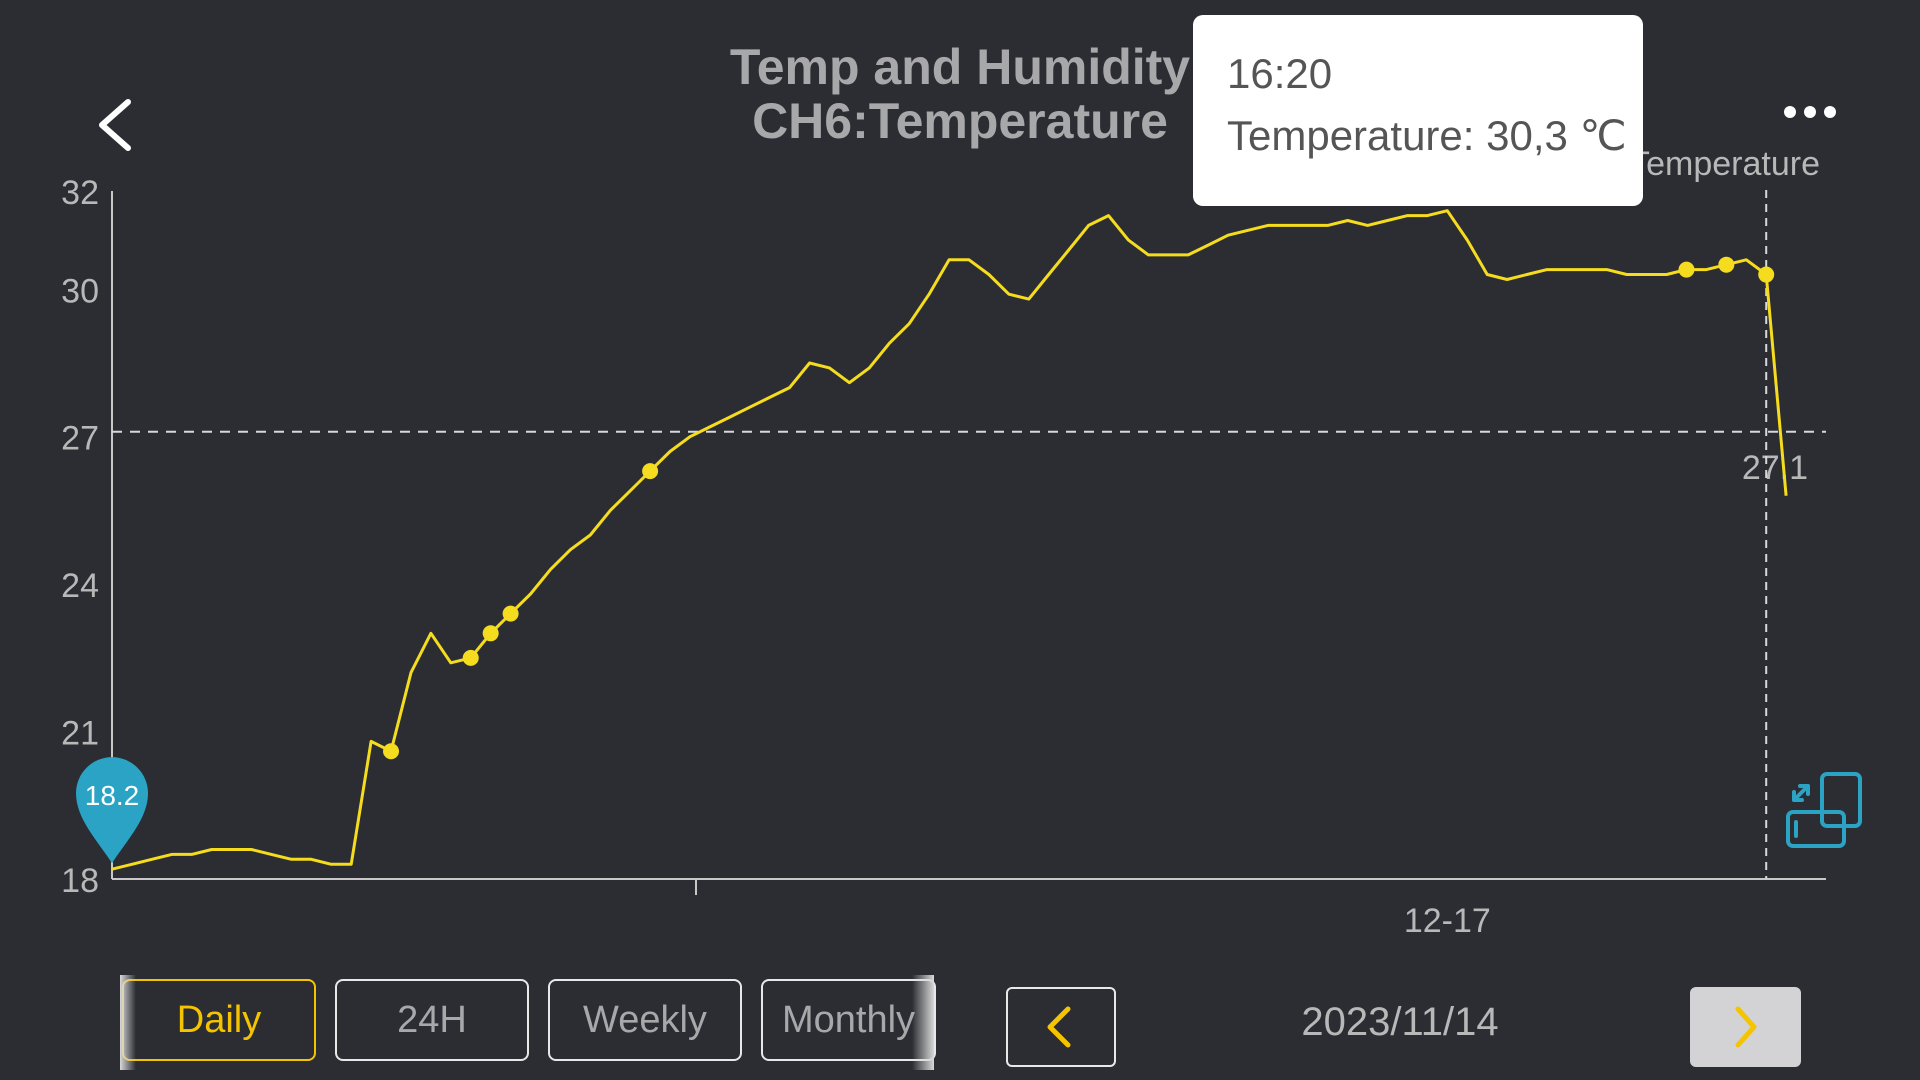 The width and height of the screenshot is (1920, 1080). I want to click on next-date-button, so click(1745, 1027).